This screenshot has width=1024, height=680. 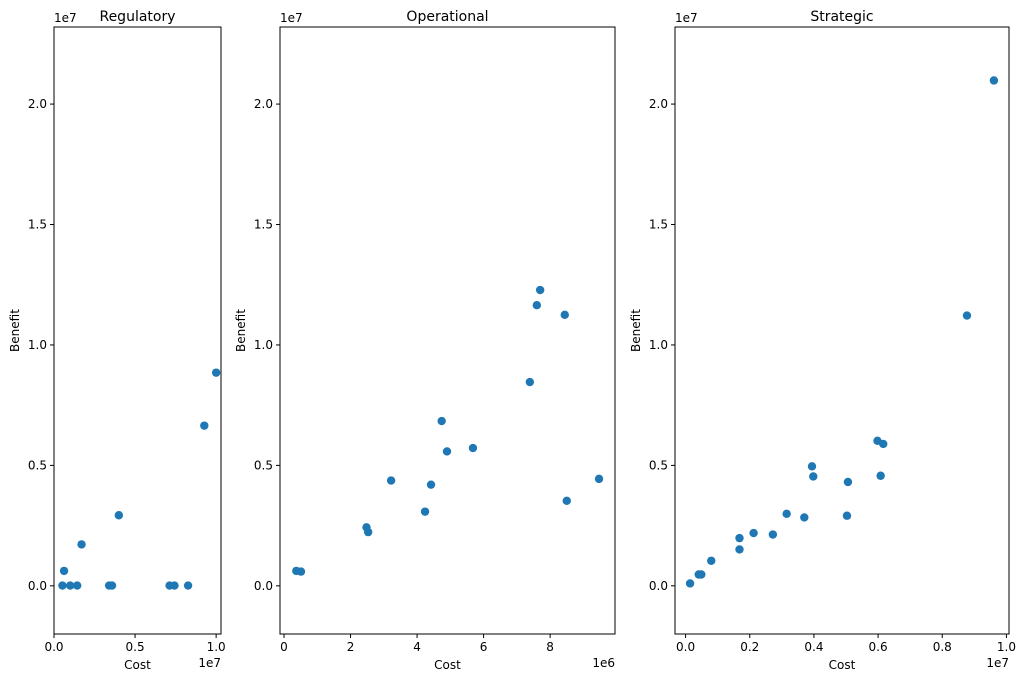 I want to click on axes-frame, so click(x=137, y=330).